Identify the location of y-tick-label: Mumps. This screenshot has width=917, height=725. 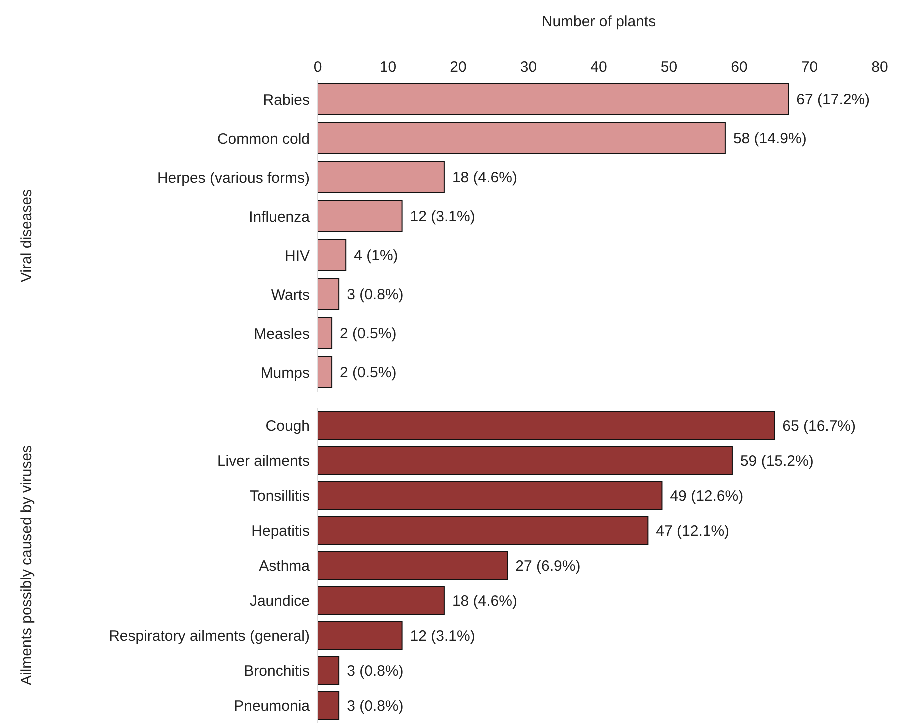
(285, 373).